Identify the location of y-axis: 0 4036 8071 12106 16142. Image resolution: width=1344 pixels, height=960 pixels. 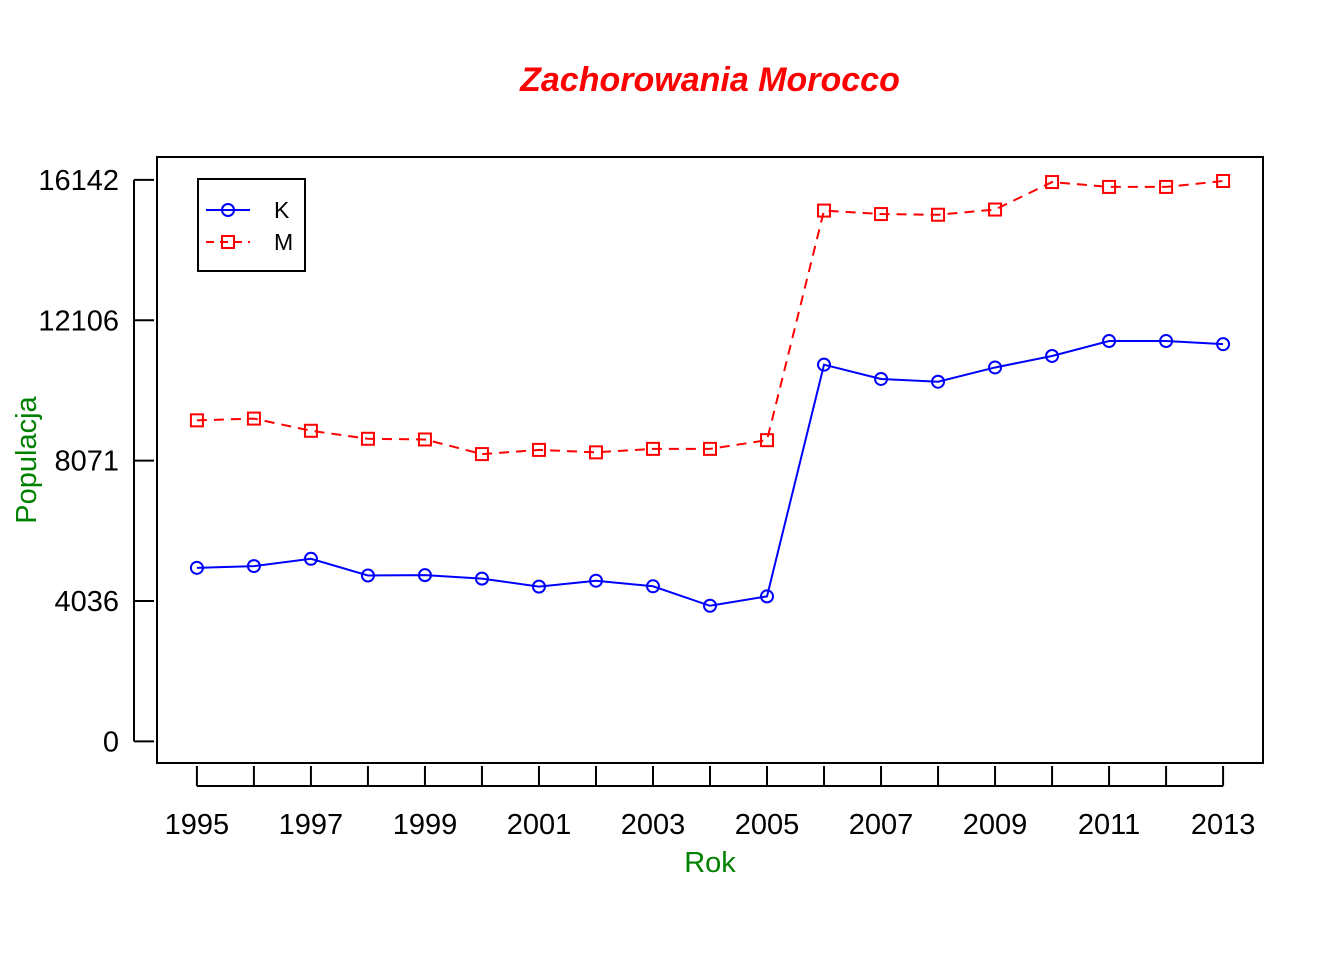
(96, 461).